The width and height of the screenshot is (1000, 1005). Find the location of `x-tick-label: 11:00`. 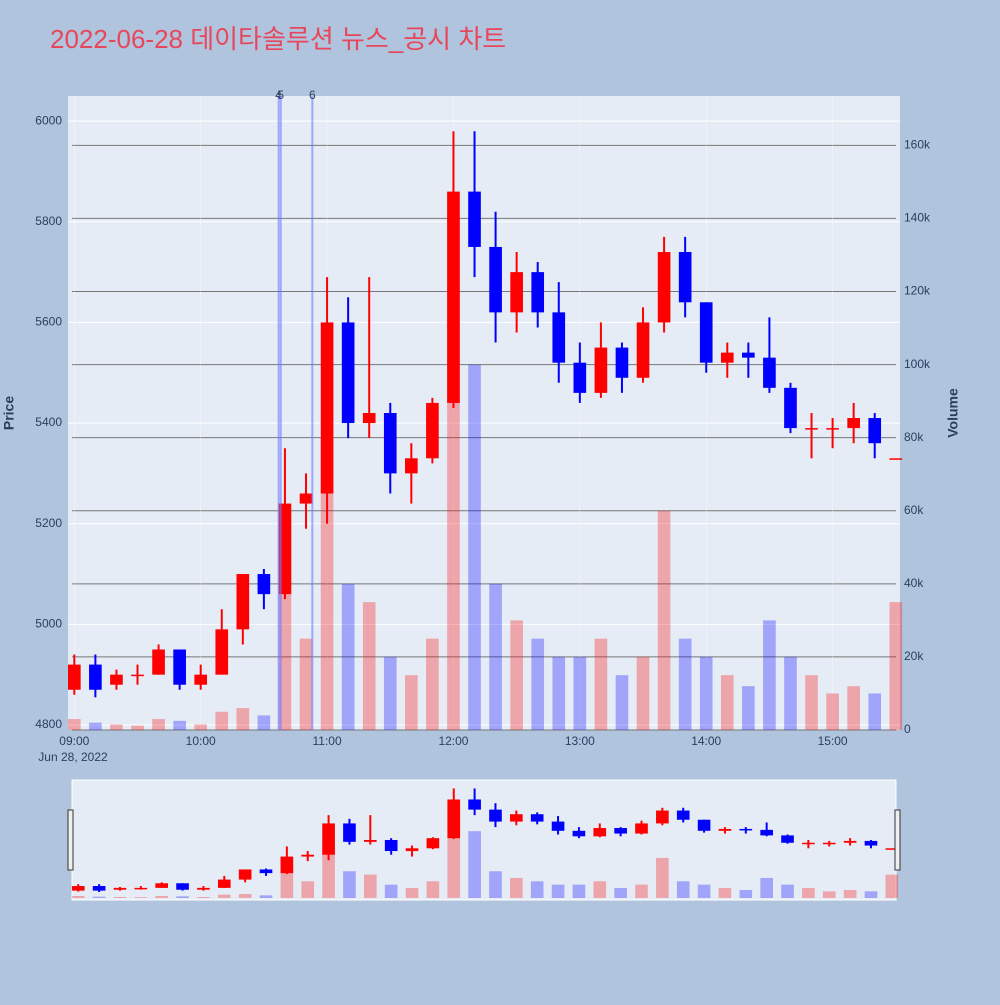

x-tick-label: 11:00 is located at coordinates (327, 741).